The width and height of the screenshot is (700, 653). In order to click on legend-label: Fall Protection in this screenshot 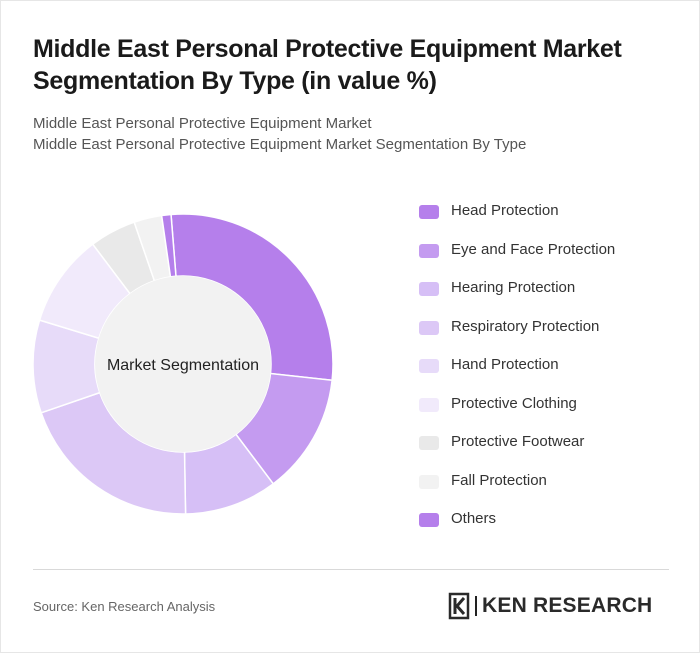, I will do `click(499, 480)`.